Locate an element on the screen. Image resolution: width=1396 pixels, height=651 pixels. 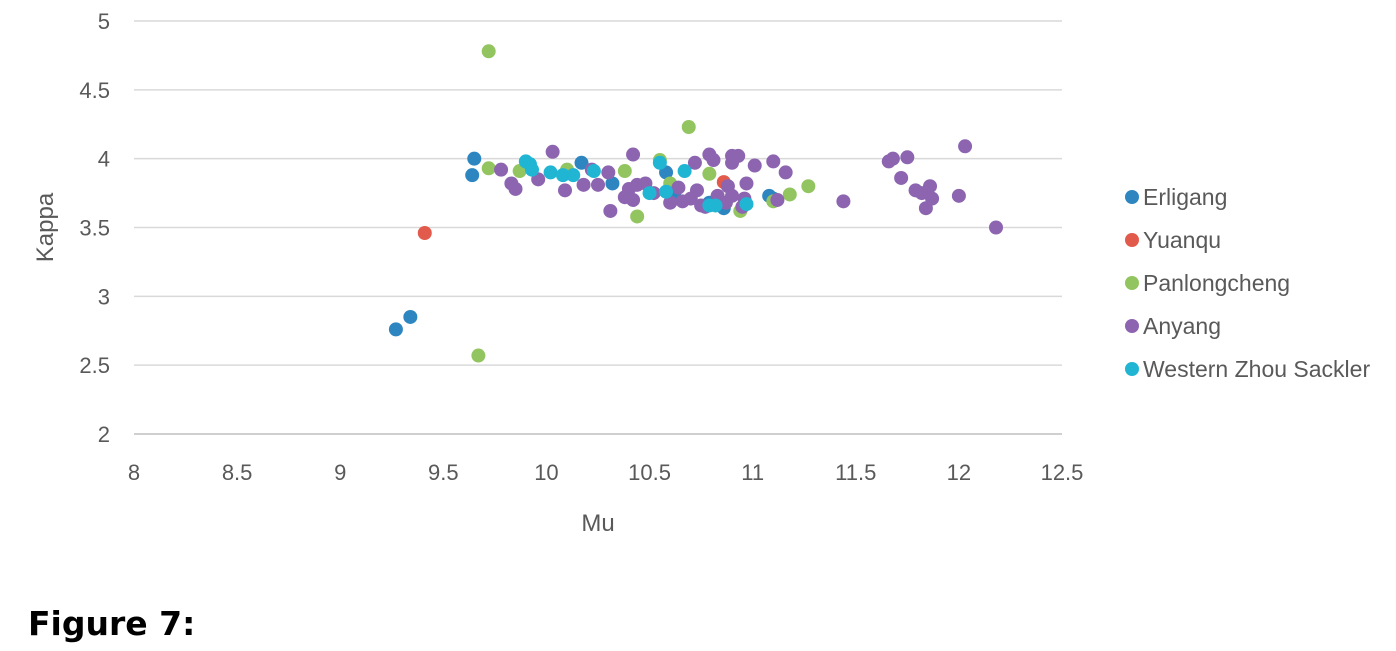
y-axis-ticks: 2 2.5 3 3.5 4 4.5 5 is located at coordinates (94, 228).